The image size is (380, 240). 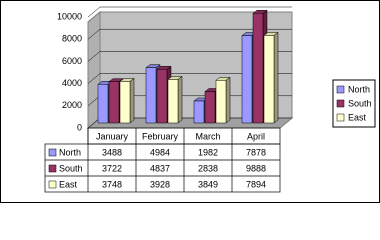 What do you see at coordinates (208, 168) in the screenshot?
I see `table-value: 2838` at bounding box center [208, 168].